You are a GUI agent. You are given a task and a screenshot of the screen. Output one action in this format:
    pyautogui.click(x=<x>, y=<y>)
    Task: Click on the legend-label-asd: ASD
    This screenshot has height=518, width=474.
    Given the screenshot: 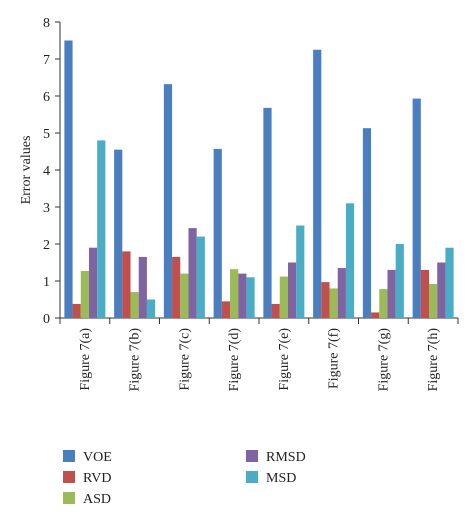 What is the action you would take?
    pyautogui.click(x=97, y=499)
    